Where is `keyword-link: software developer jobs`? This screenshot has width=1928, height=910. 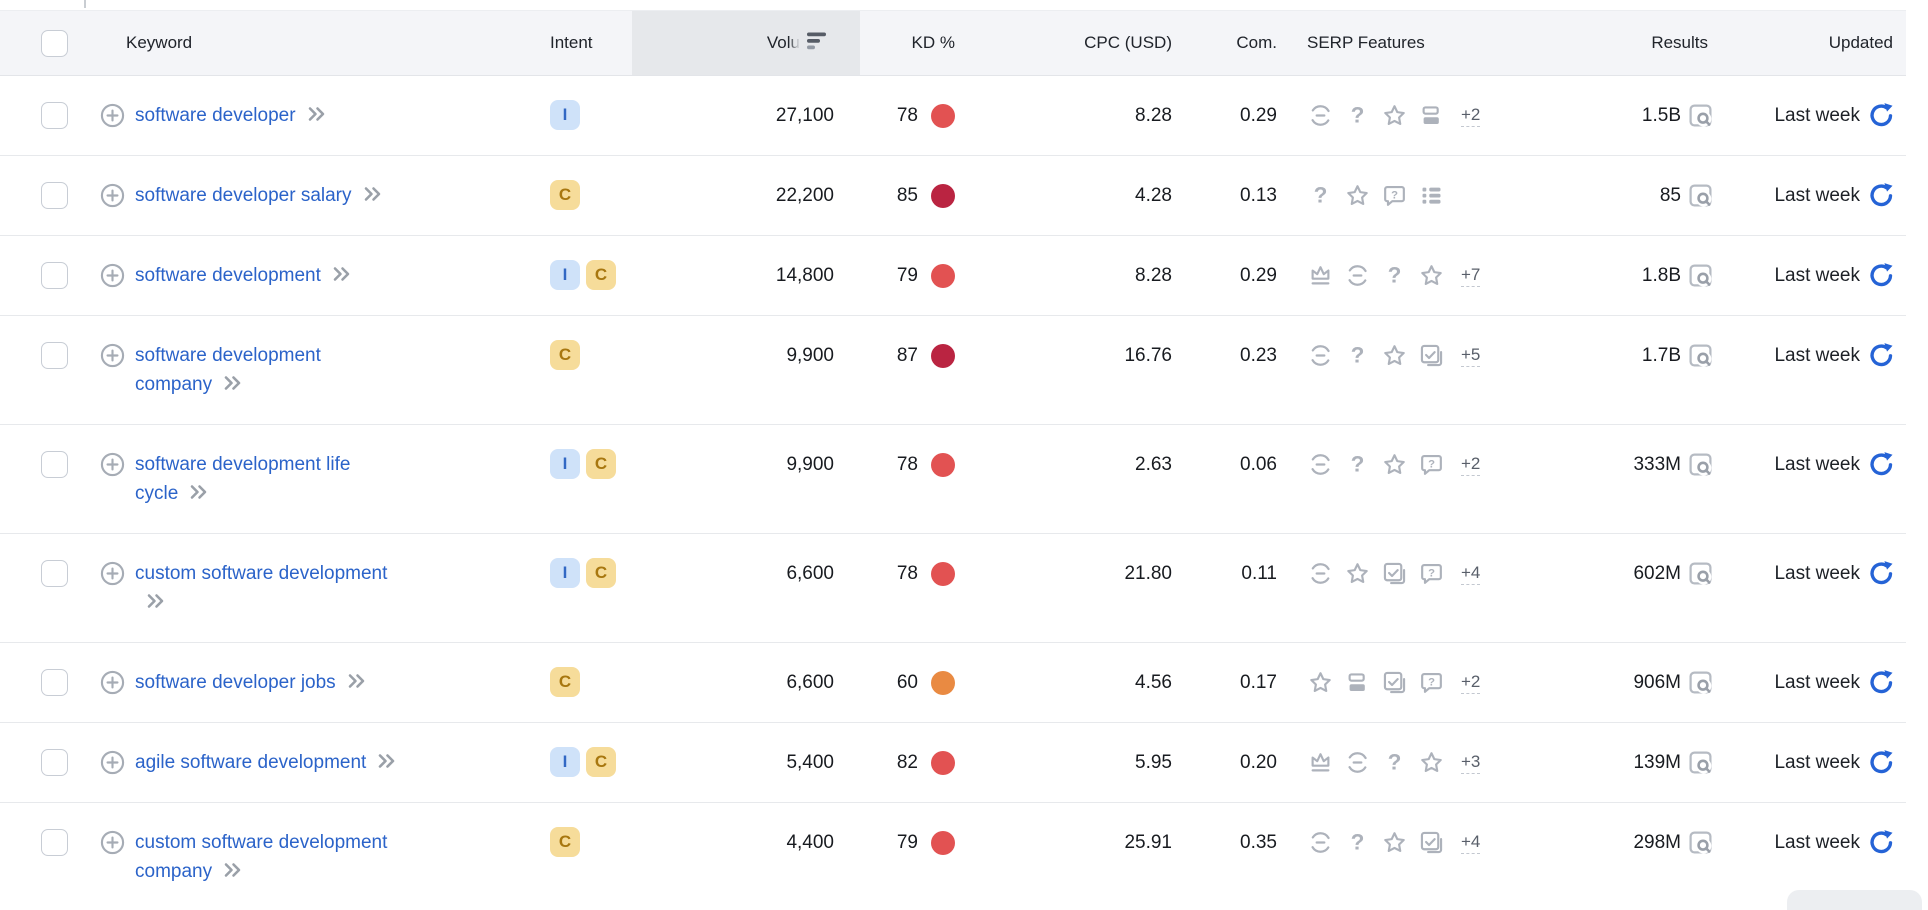 keyword-link: software developer jobs is located at coordinates (251, 682).